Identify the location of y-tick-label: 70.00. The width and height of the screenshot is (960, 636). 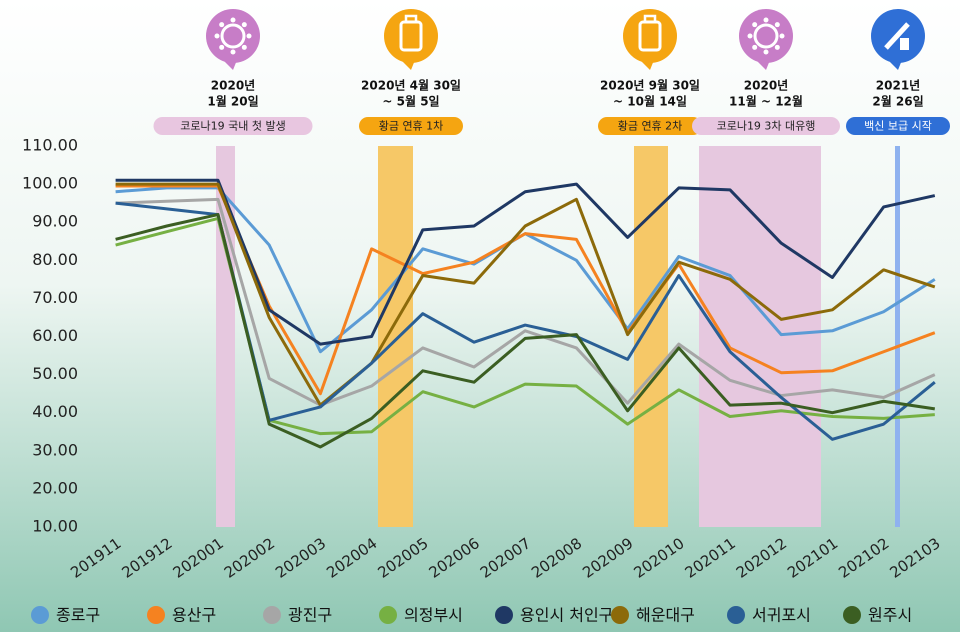
(55, 297).